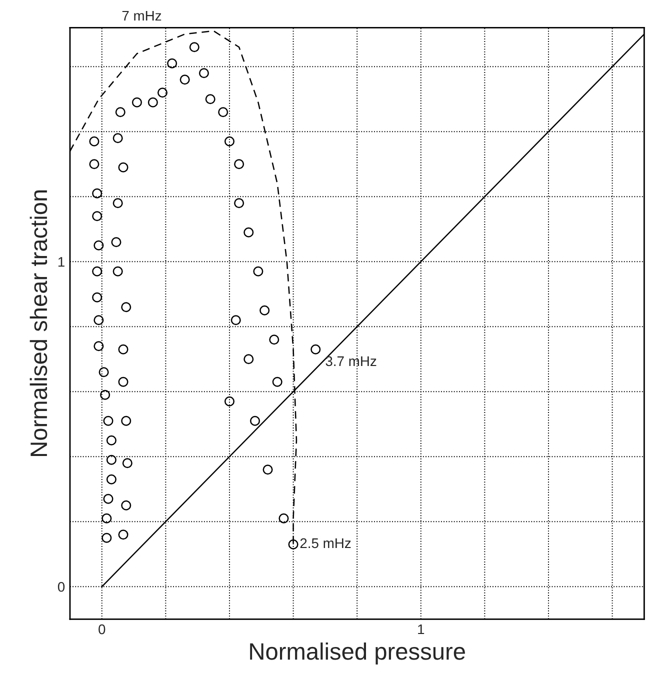 This screenshot has width=654, height=691. Describe the element at coordinates (142, 15) in the screenshot. I see `text: 7 mHz` at that location.